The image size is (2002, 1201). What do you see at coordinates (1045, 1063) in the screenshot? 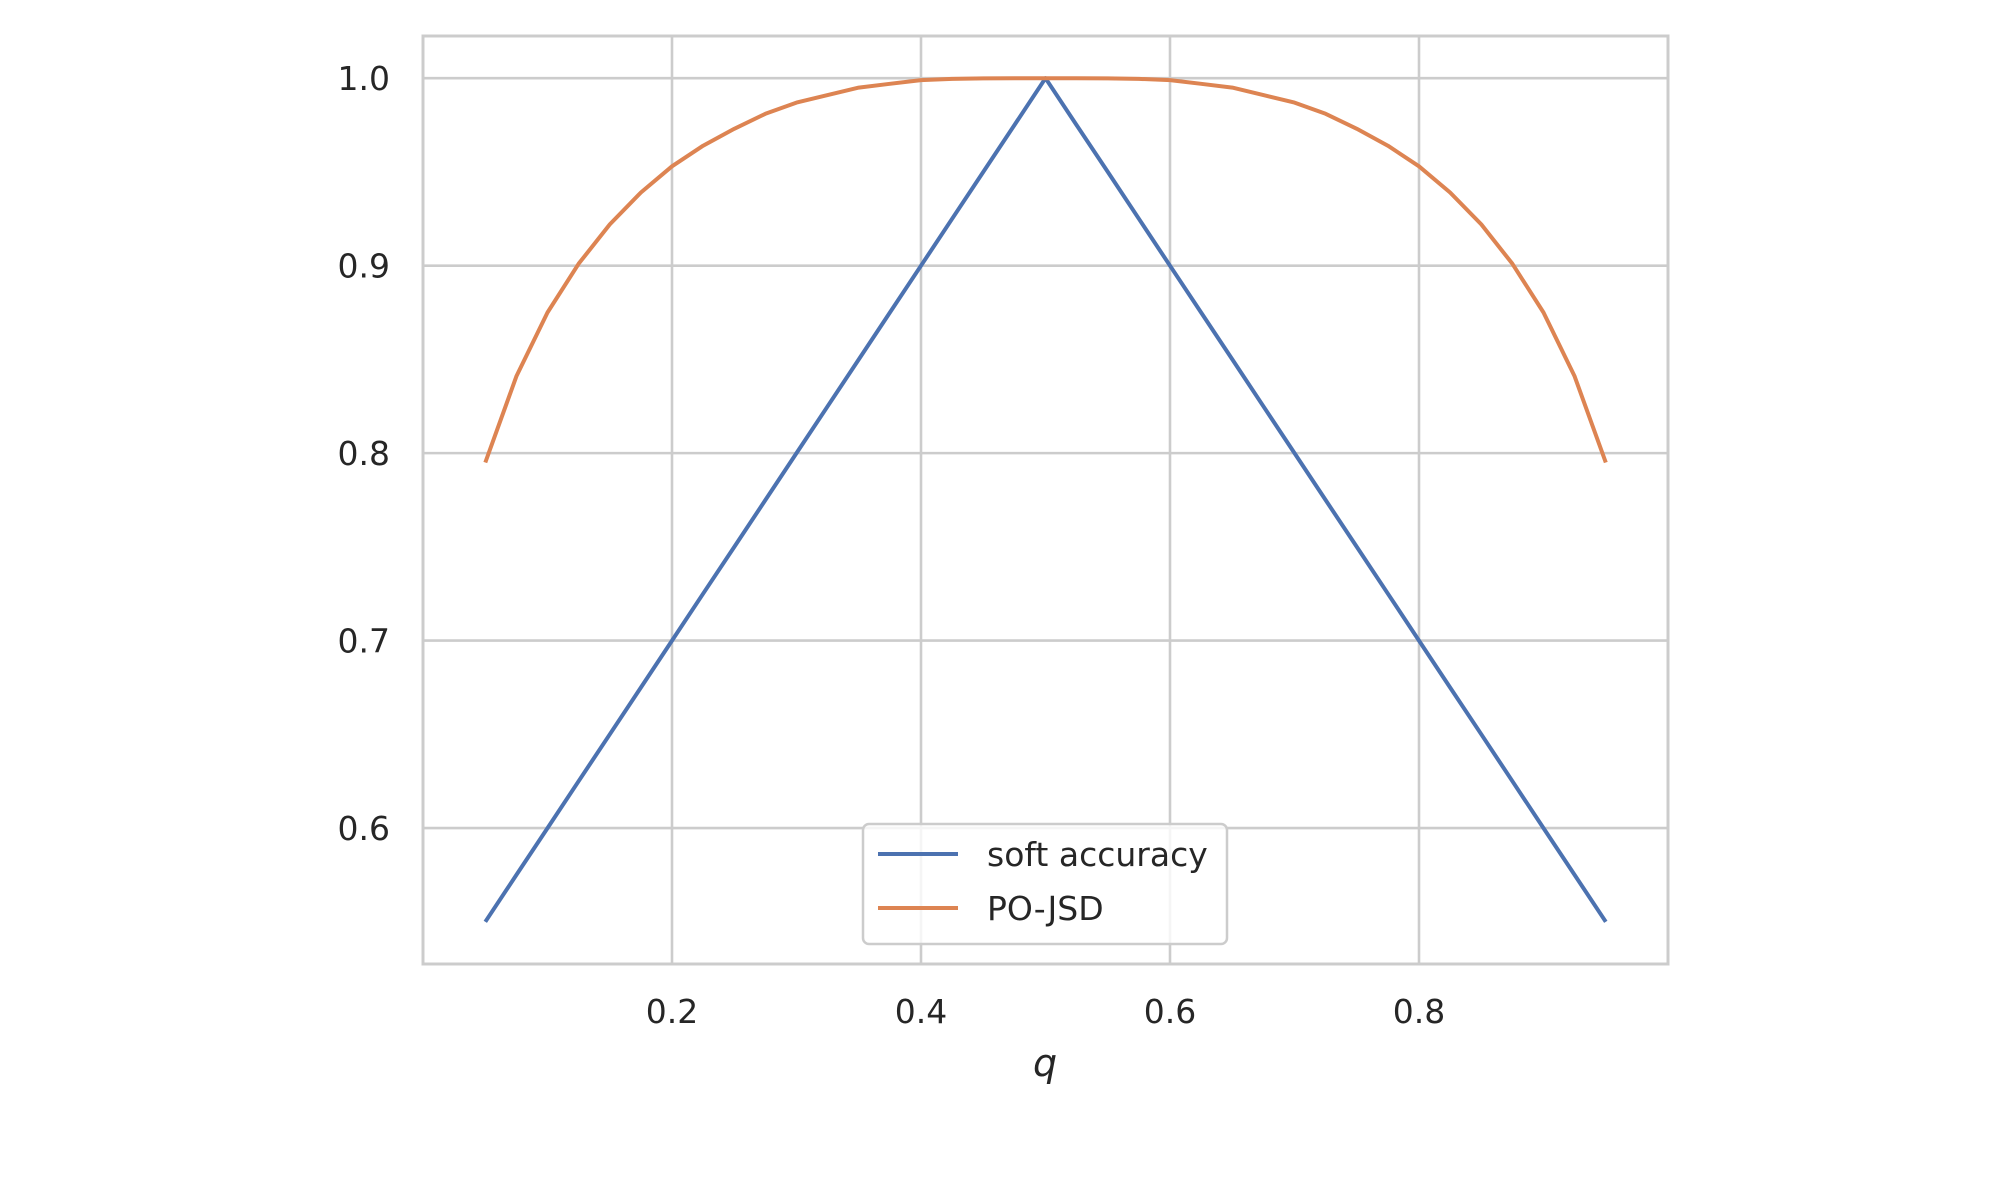
I see `x-axis-label: q` at bounding box center [1045, 1063].